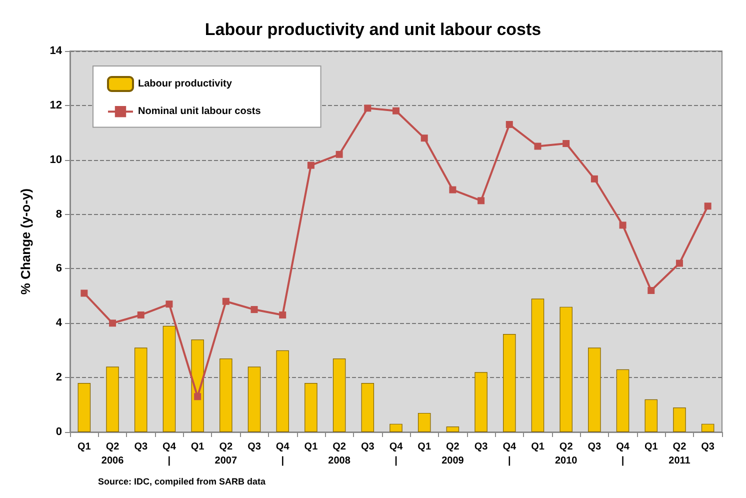 This screenshot has height=498, width=746. Describe the element at coordinates (59, 323) in the screenshot. I see `y-tick-label: 4` at that location.